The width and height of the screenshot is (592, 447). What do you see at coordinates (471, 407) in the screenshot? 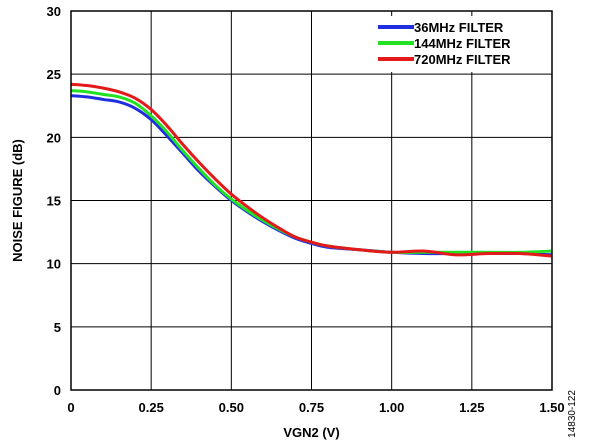
I see `x-tick-label: 1.25` at bounding box center [471, 407].